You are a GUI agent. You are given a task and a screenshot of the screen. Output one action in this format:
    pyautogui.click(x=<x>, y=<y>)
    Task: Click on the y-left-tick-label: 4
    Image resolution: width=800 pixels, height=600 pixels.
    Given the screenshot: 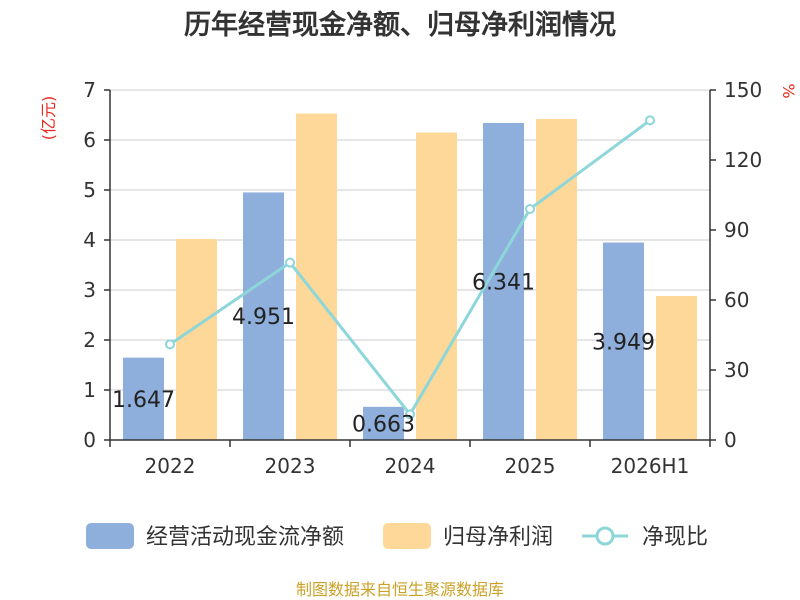 What is the action you would take?
    pyautogui.click(x=89, y=240)
    